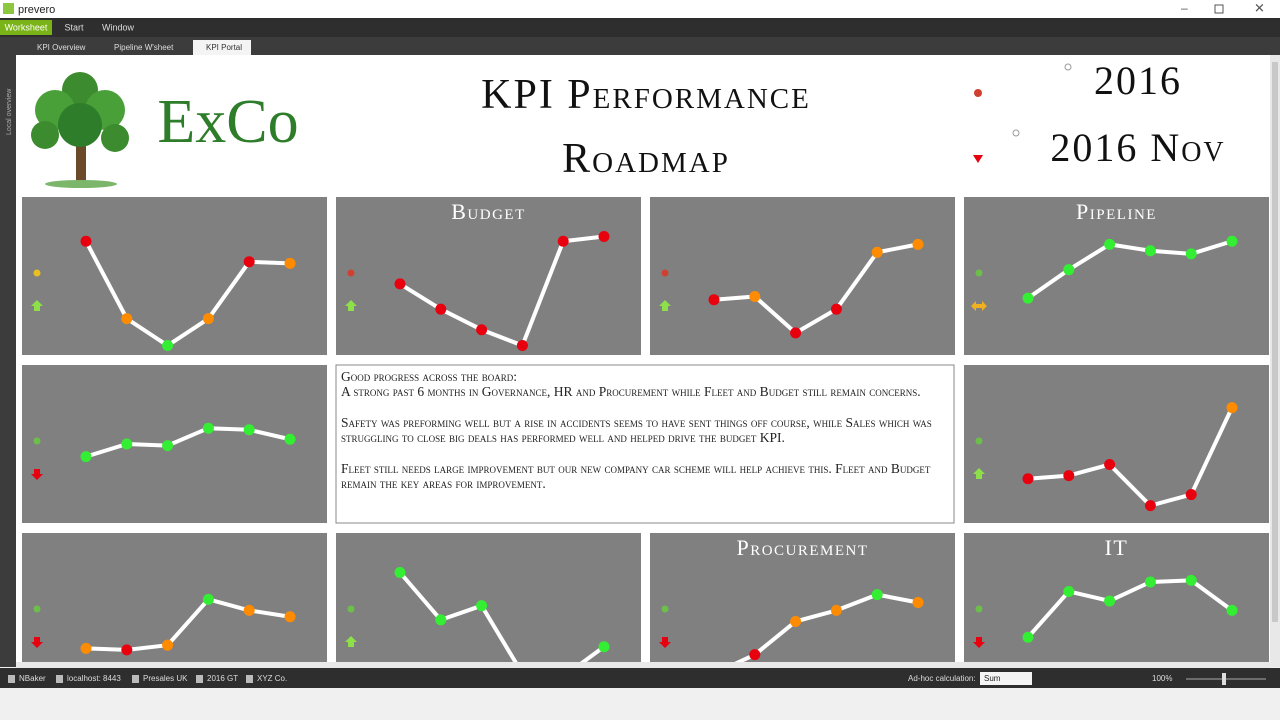 The width and height of the screenshot is (1280, 720). I want to click on calc-value: Sum, so click(992, 678).